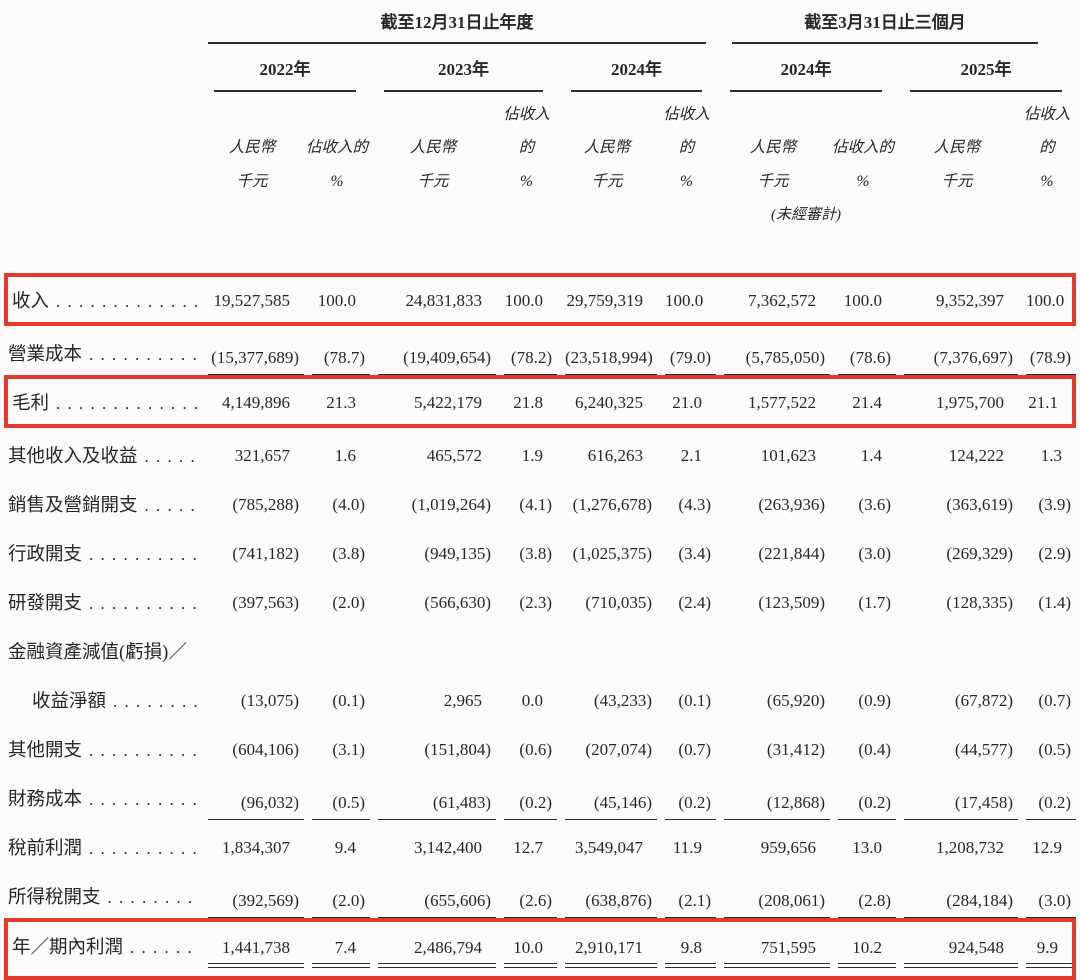  What do you see at coordinates (607, 948) in the screenshot?
I see `amount-cell: 2,910,171` at bounding box center [607, 948].